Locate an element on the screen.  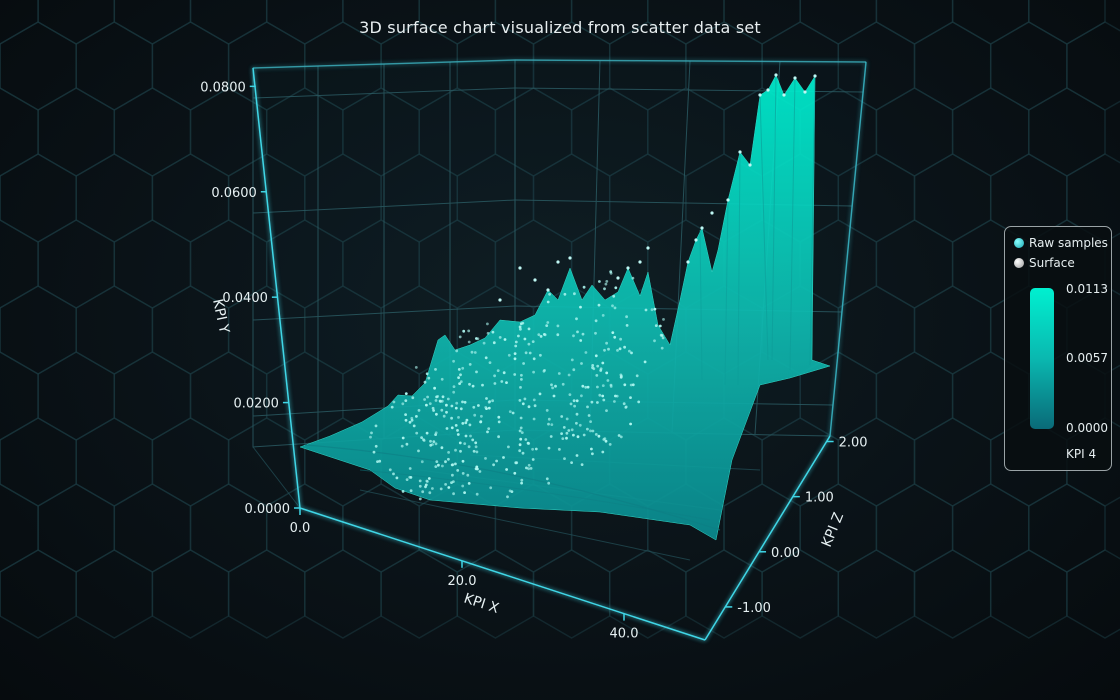
raw-samples-marker-icon is located at coordinates (1019, 243).